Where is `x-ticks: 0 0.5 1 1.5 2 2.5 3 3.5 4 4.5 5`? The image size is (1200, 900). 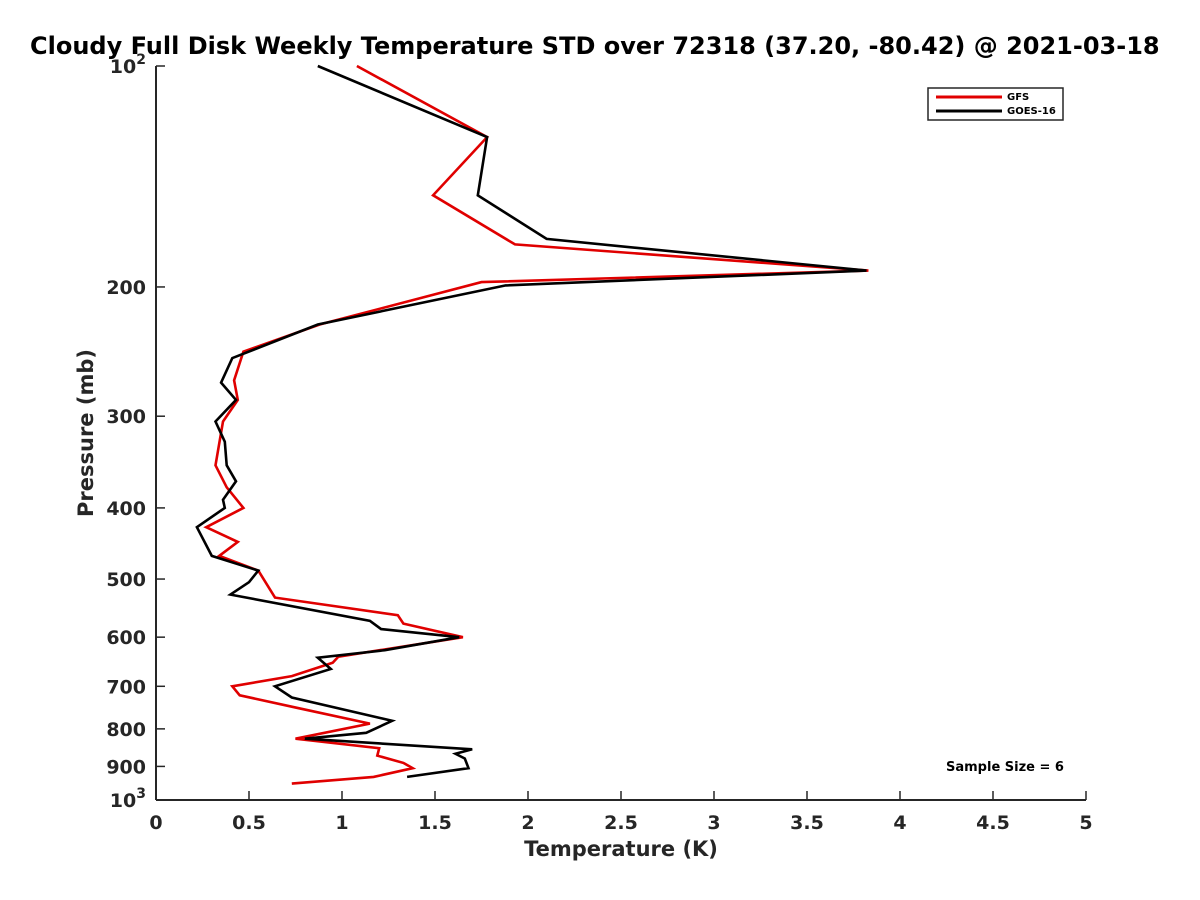
x-ticks: 0 0.5 1 1.5 2 2.5 3 3.5 4 4.5 5 is located at coordinates (621, 812).